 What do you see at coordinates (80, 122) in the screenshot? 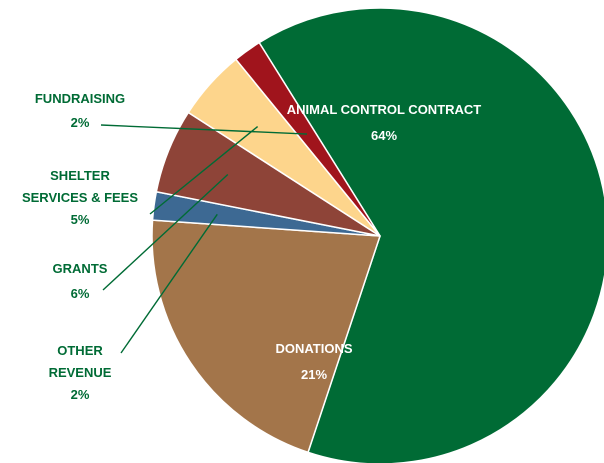
I see `slice-value-fundraising: 2%` at bounding box center [80, 122].